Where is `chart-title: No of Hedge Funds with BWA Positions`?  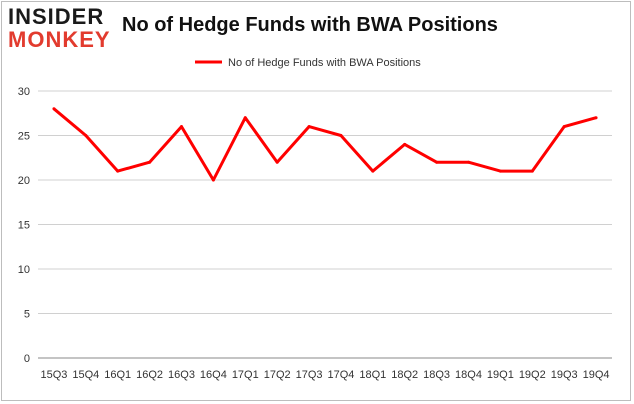 chart-title: No of Hedge Funds with BWA Positions is located at coordinates (310, 25).